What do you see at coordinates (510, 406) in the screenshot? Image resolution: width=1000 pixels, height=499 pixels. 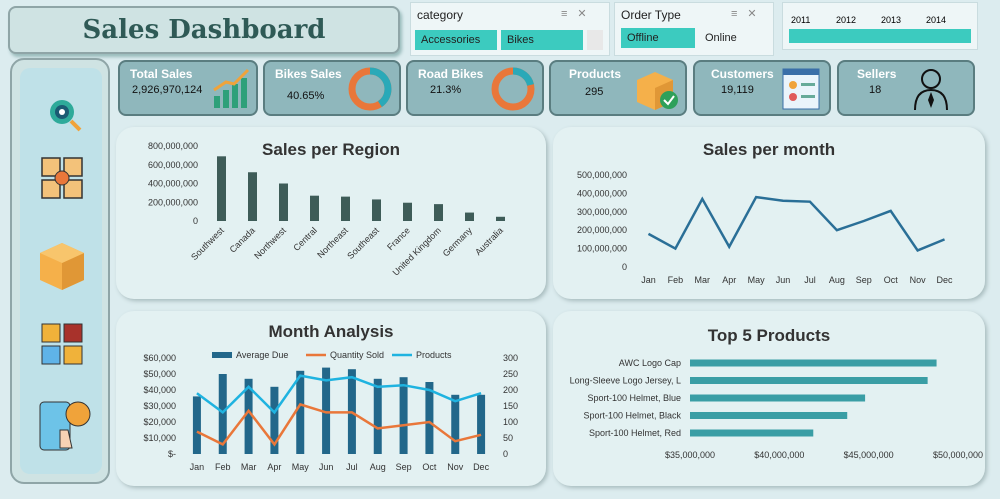 I see `y-right-tick-label: 150` at bounding box center [510, 406].